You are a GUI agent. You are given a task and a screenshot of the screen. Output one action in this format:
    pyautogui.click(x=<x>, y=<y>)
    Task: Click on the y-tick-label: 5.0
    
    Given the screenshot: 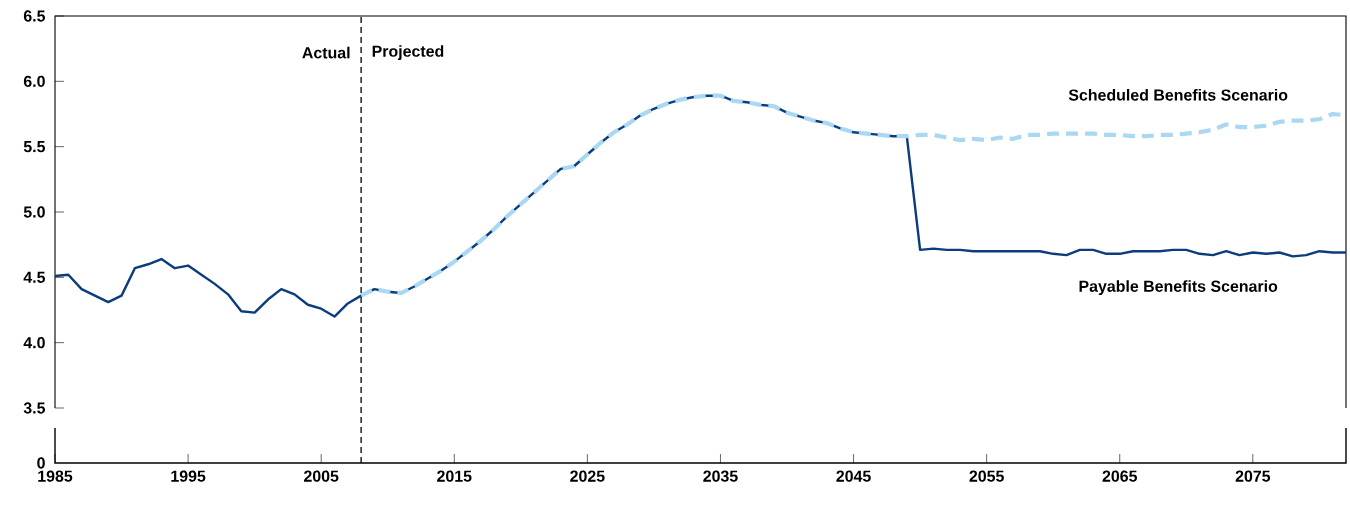 What is the action you would take?
    pyautogui.click(x=34, y=212)
    